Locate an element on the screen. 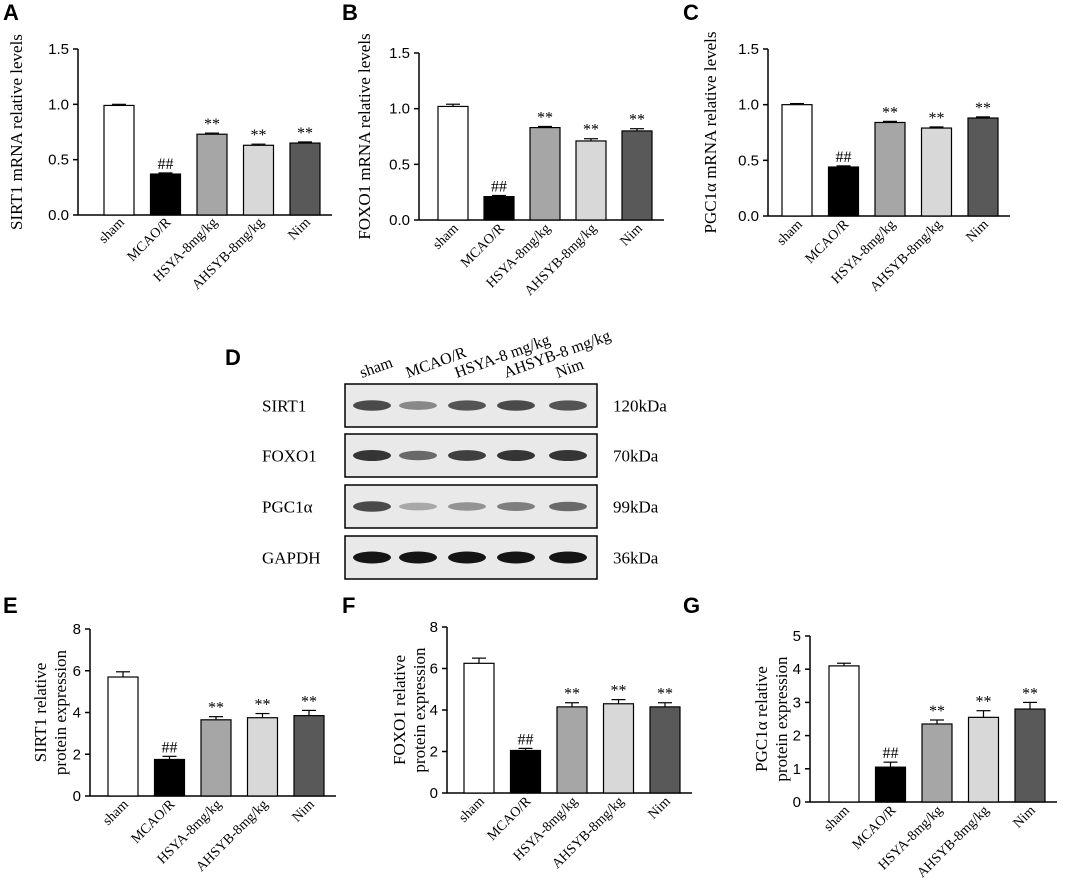 This screenshot has height=894, width=1065. y-axis-label: SIRT1 relative is located at coordinates (40, 713).